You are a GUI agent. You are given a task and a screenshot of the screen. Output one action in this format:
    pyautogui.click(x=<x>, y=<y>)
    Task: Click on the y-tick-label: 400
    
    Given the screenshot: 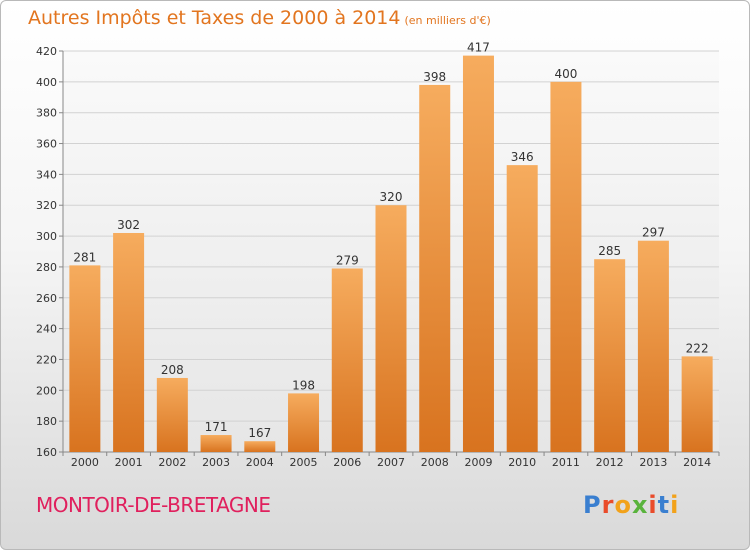 What is the action you would take?
    pyautogui.click(x=46, y=82)
    